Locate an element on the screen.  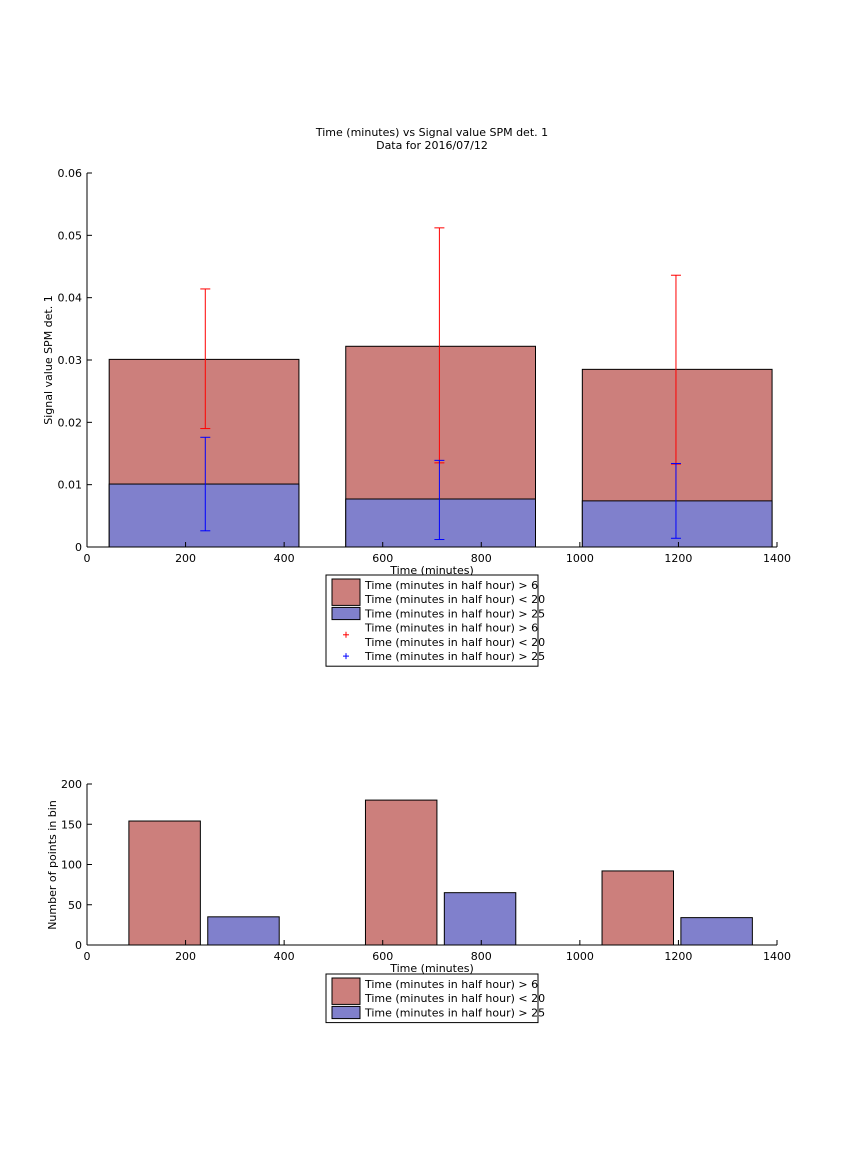
y-tick-label: 0.03 is located at coordinates (70, 360).